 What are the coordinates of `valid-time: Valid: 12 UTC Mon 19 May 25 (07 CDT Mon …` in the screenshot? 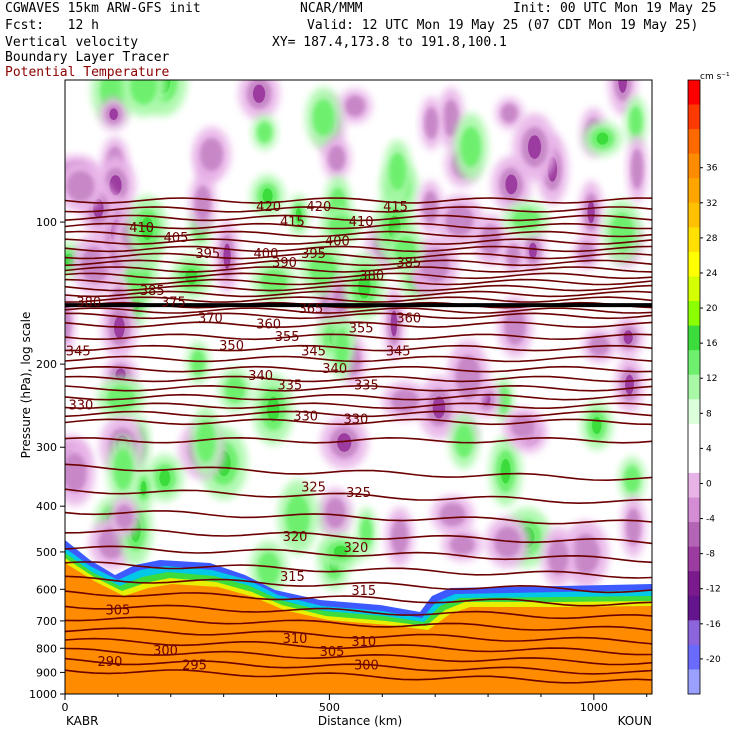 It's located at (503, 25).